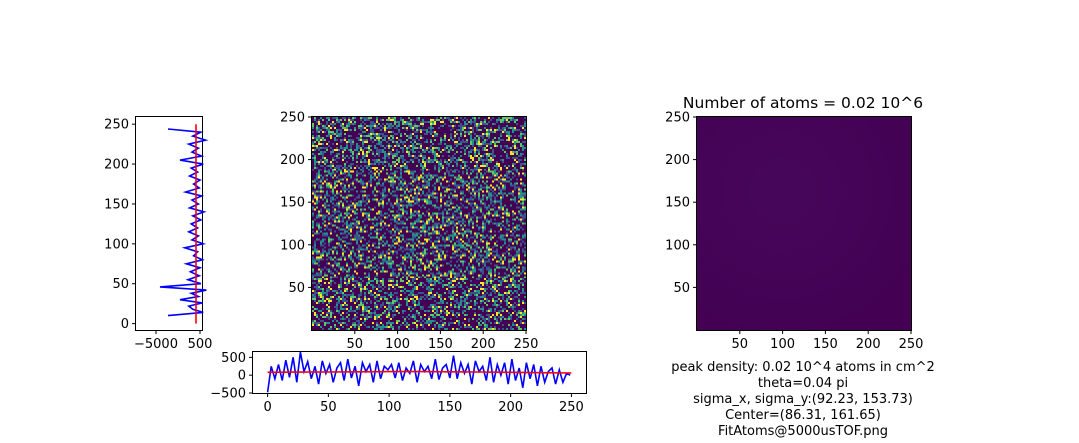 The width and height of the screenshot is (1079, 443). I want to click on fit-image-xtick-label: 200, so click(868, 344).